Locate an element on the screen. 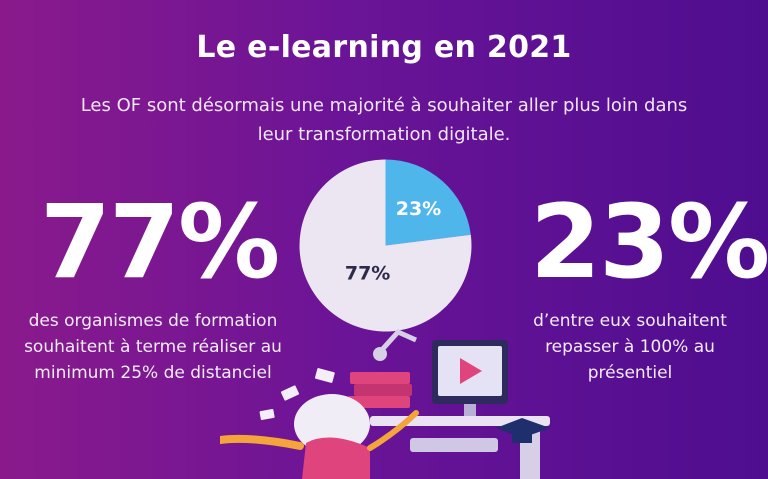 This screenshot has width=768, height=479. page-title: Le e-learning en 2021 is located at coordinates (384, 47).